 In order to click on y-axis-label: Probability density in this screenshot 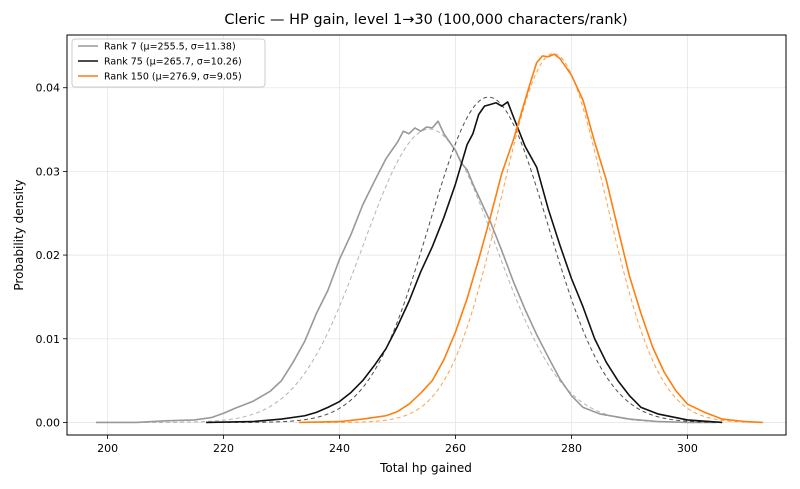, I will do `click(19, 234)`.